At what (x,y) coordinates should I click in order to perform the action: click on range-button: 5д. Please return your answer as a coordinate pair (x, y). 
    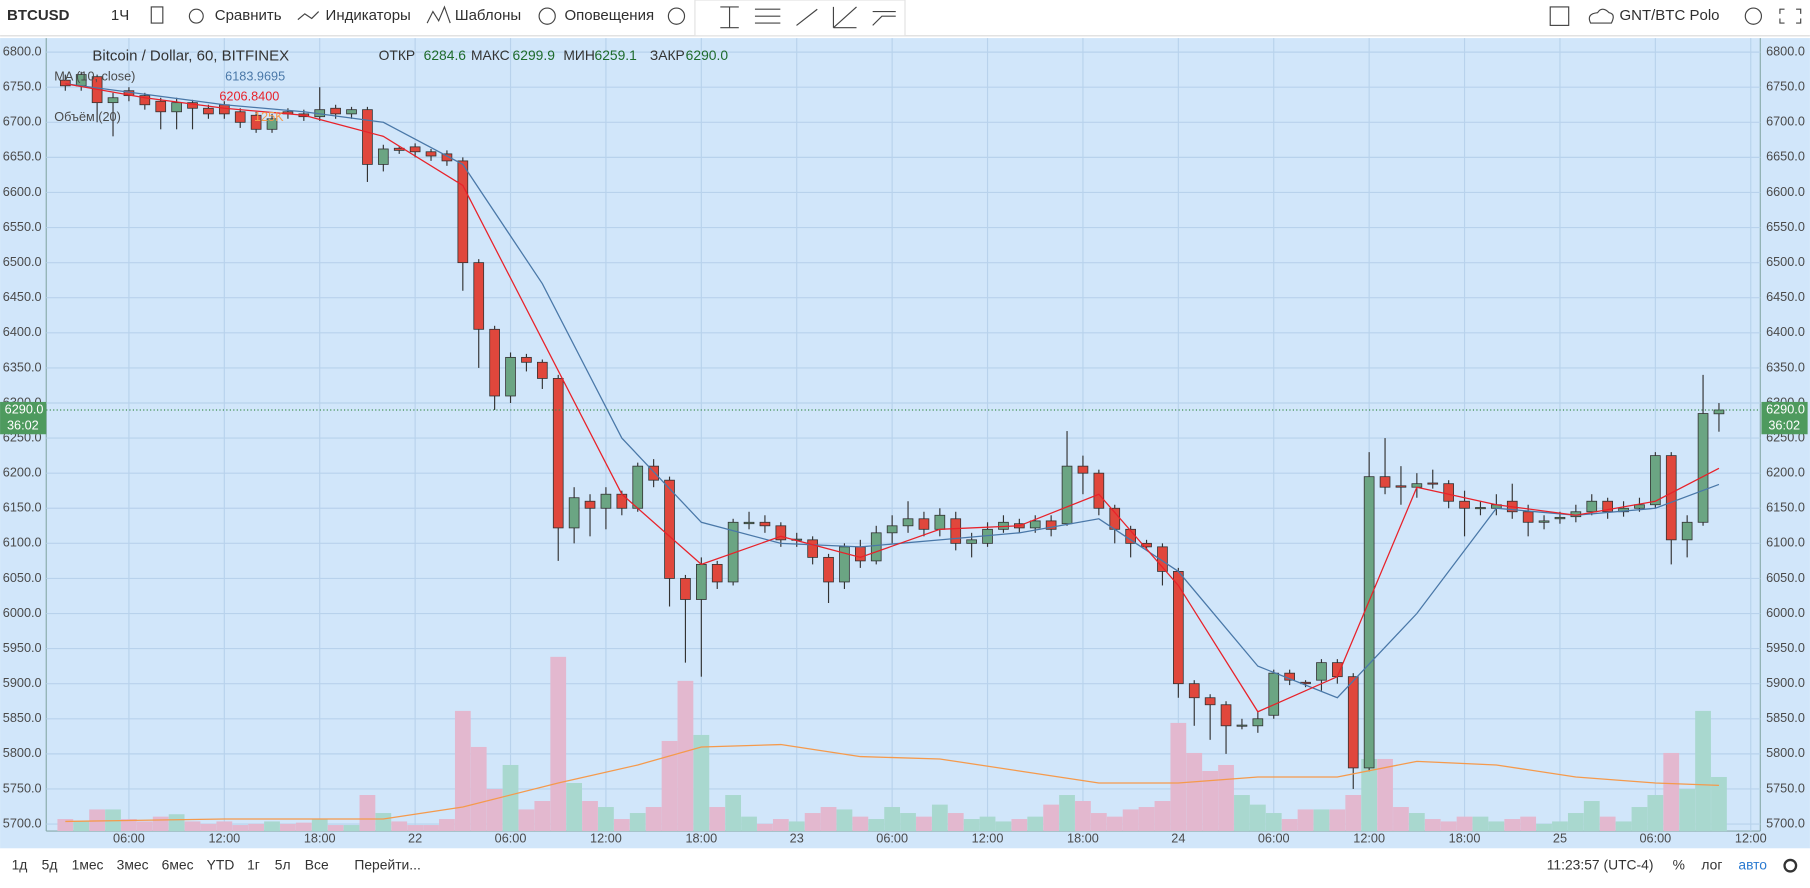
    Looking at the image, I should click on (50, 864).